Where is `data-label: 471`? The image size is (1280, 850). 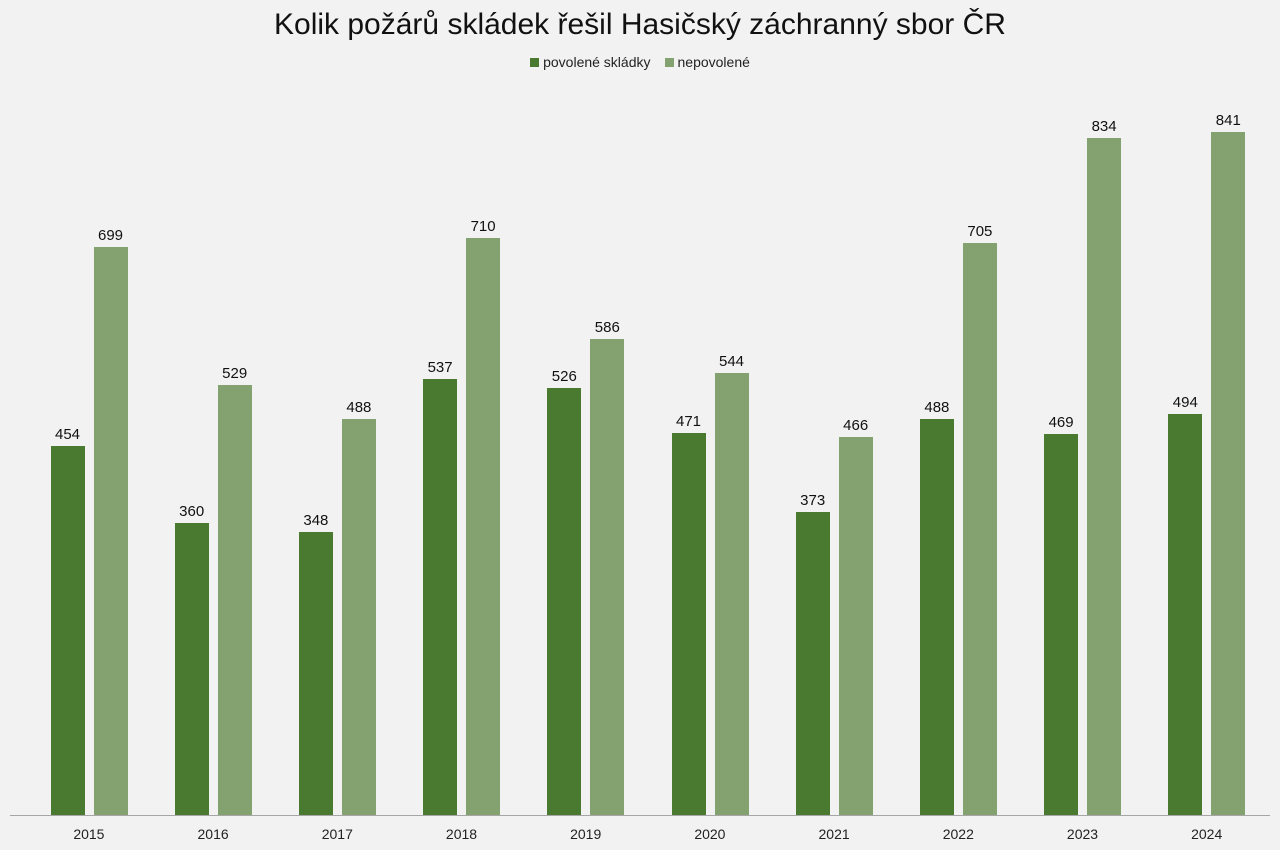 data-label: 471 is located at coordinates (688, 421).